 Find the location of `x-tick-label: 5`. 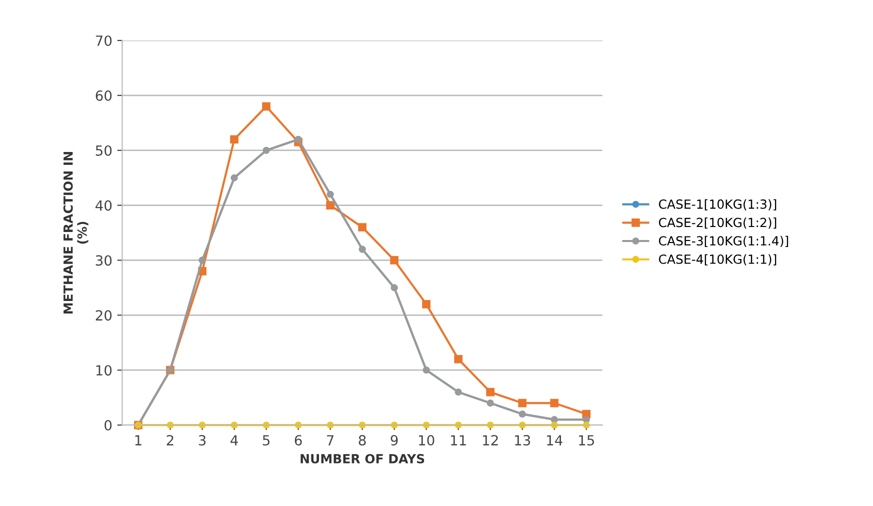

x-tick-label: 5 is located at coordinates (266, 440).